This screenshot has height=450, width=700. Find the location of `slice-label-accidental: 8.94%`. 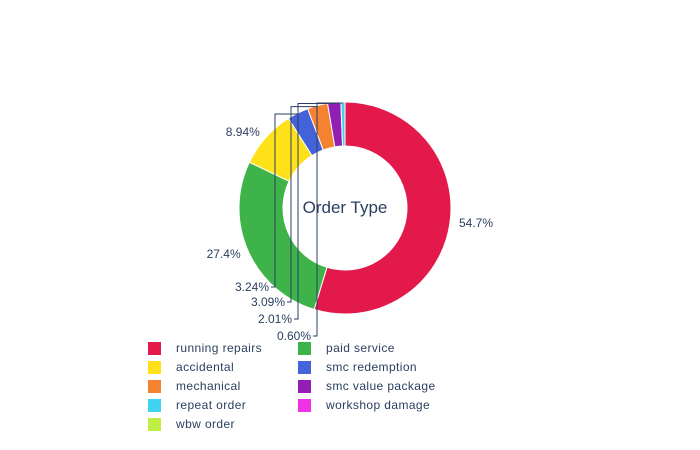

slice-label-accidental: 8.94% is located at coordinates (243, 132).